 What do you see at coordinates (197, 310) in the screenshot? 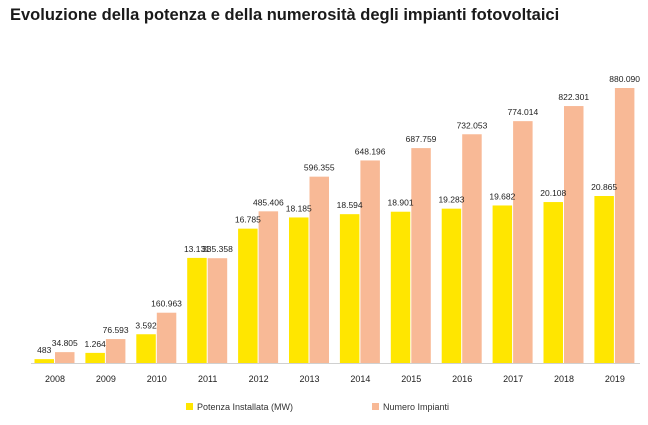
I see `bar-potenza-2011` at bounding box center [197, 310].